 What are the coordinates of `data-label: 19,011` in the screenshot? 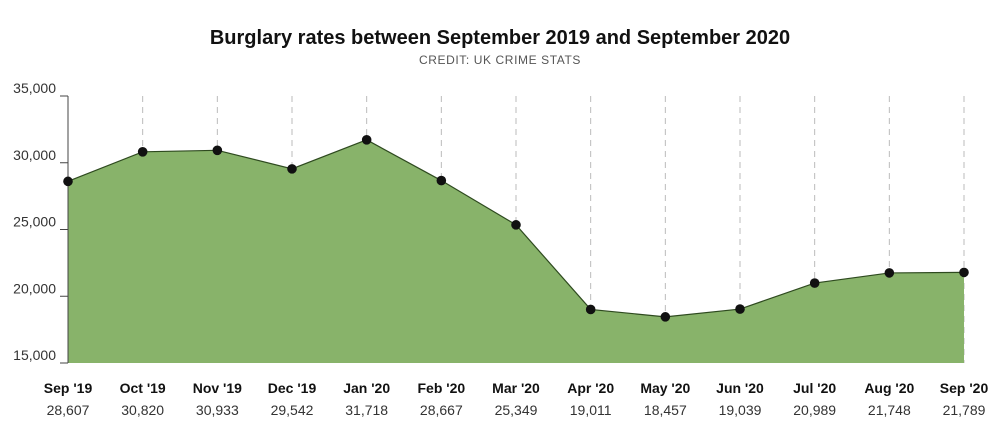 It's located at (591, 410).